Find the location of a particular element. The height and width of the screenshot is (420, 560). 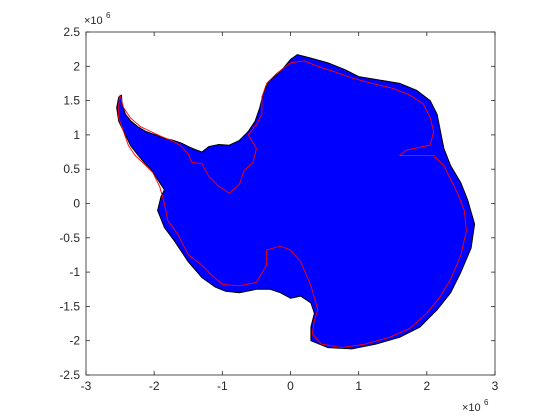

y-tick-label: 1 is located at coordinates (76, 135).